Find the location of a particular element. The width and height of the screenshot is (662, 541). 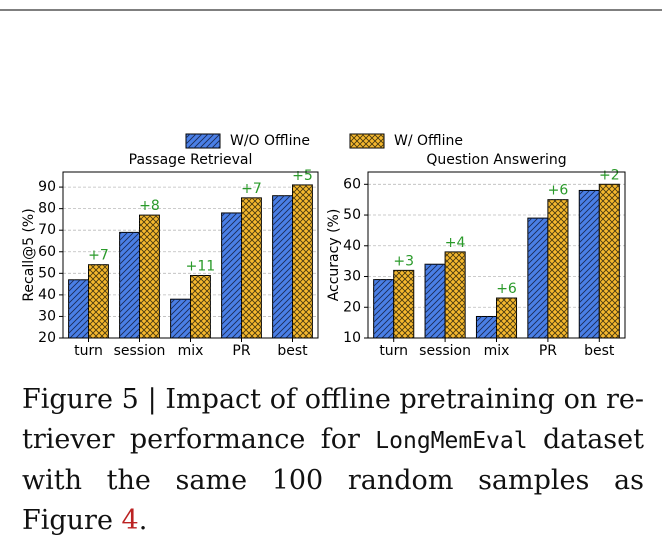

legend-label: W/ Offline is located at coordinates (428, 141).